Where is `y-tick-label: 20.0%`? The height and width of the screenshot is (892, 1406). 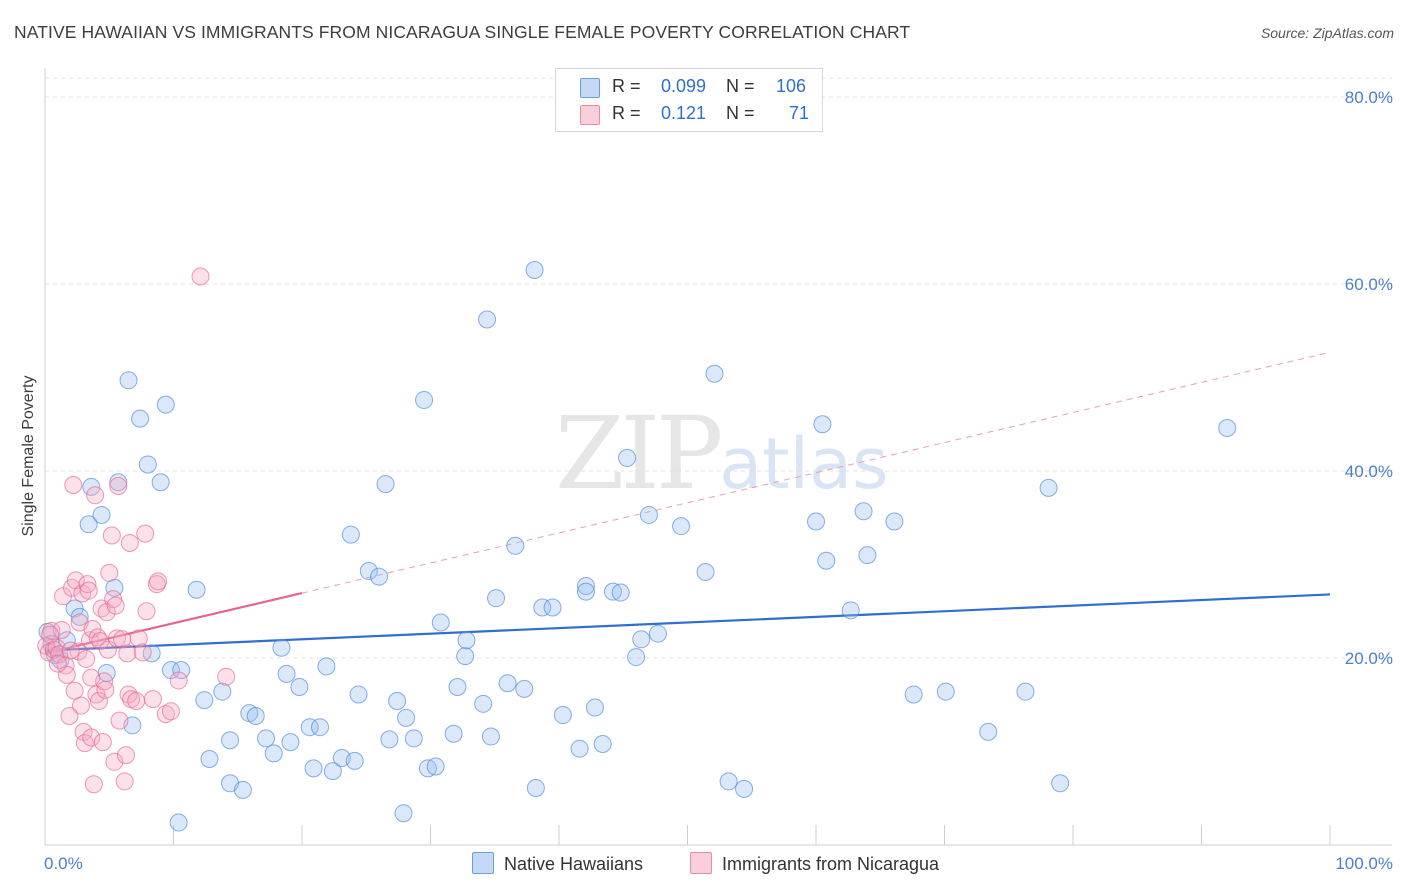 y-tick-label: 20.0% is located at coordinates (1369, 658).